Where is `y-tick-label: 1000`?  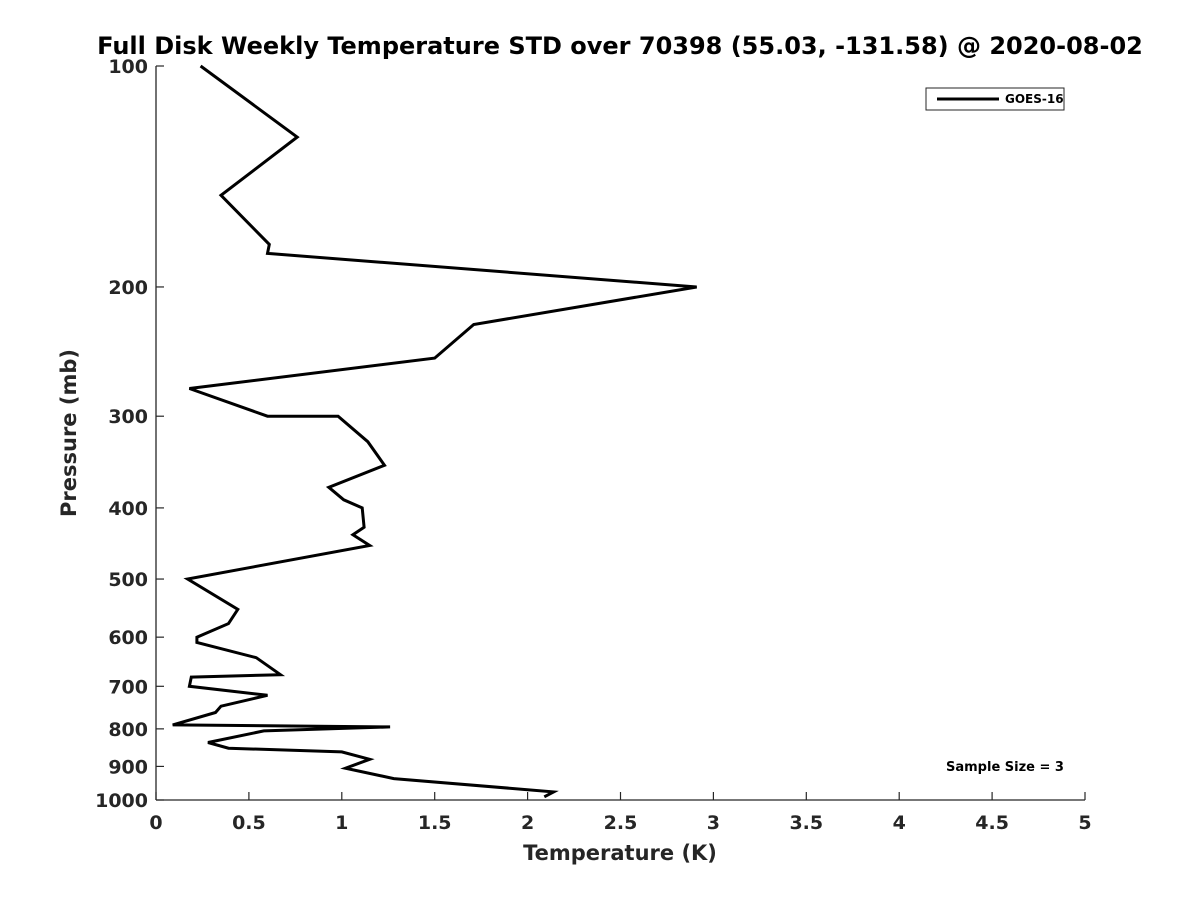 y-tick-label: 1000 is located at coordinates (121, 801).